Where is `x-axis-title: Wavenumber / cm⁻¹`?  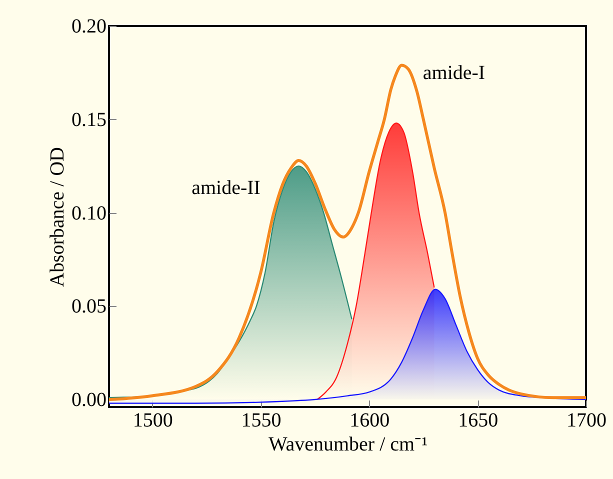 x-axis-title: Wavenumber / cm⁻¹ is located at coordinates (348, 445).